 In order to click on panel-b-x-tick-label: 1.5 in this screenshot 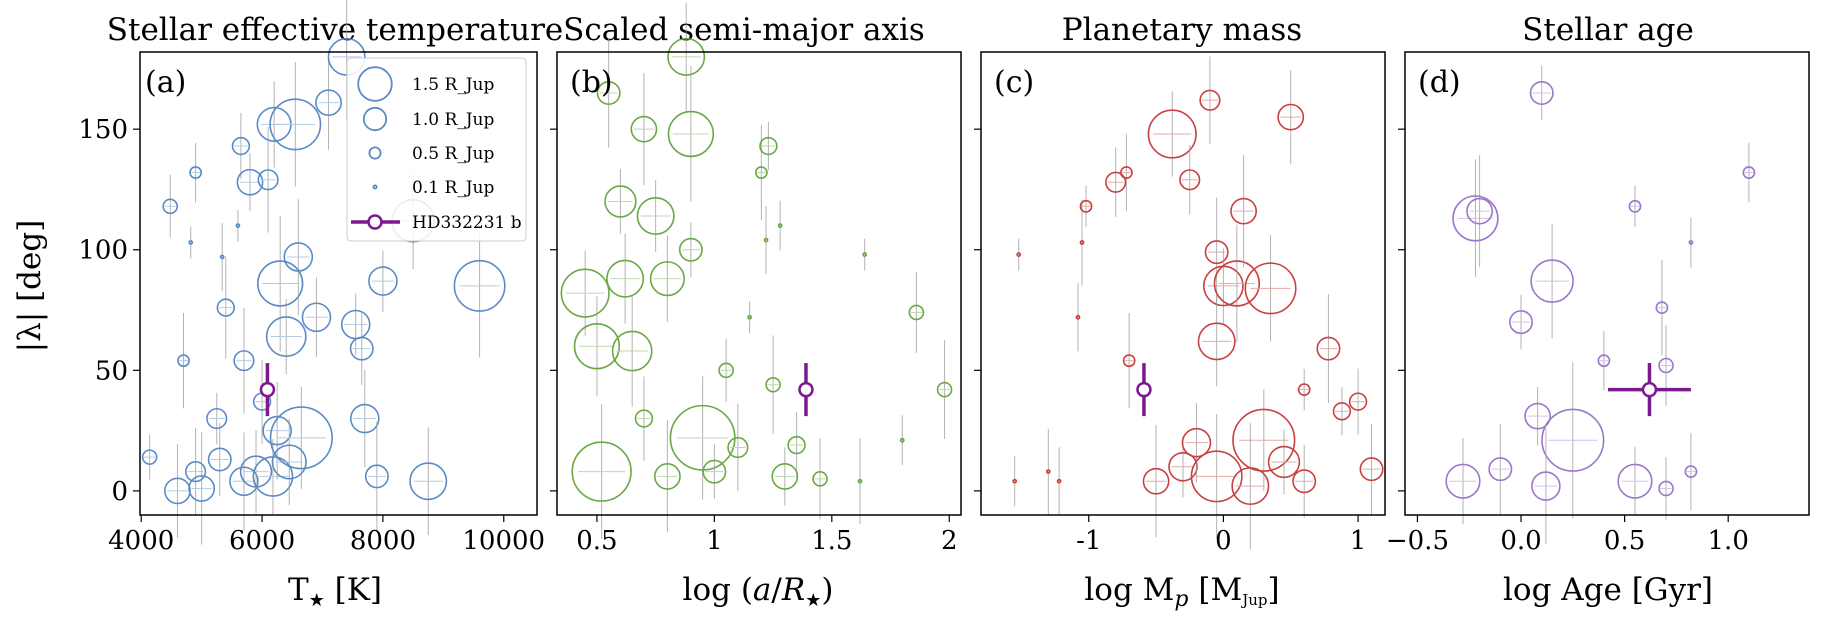, I will do `click(831, 541)`.